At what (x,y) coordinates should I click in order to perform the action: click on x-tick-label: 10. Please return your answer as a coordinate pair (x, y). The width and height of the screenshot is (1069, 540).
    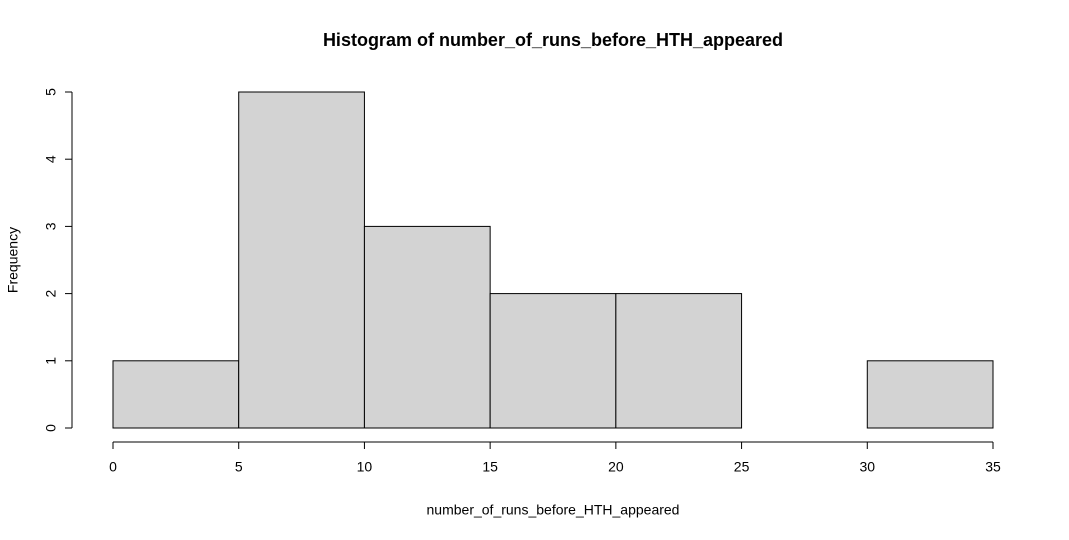
    Looking at the image, I should click on (365, 467).